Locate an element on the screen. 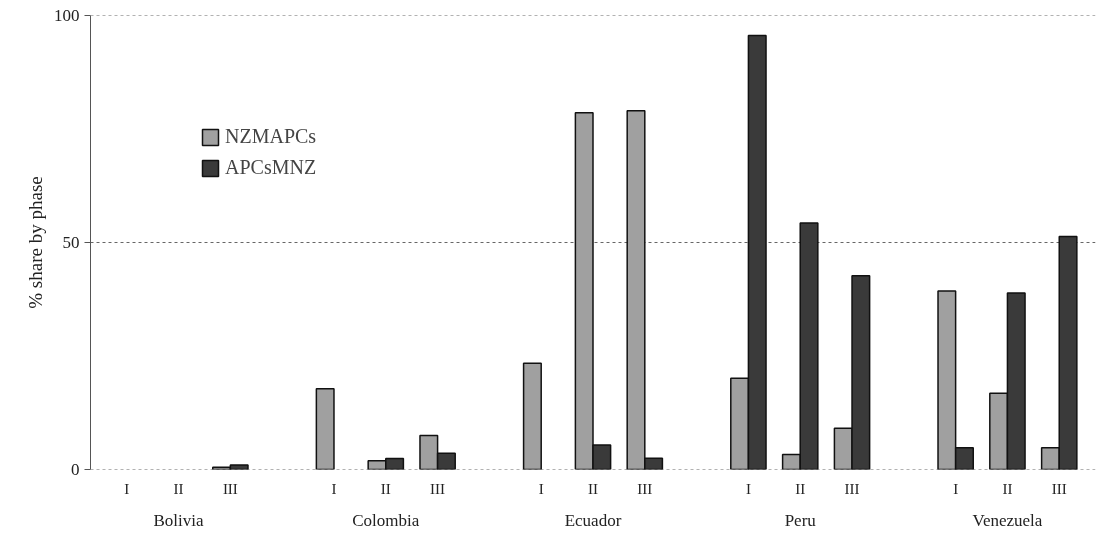 Image resolution: width=1120 pixels, height=559 pixels. y-tick-label: 100 is located at coordinates (67, 15).